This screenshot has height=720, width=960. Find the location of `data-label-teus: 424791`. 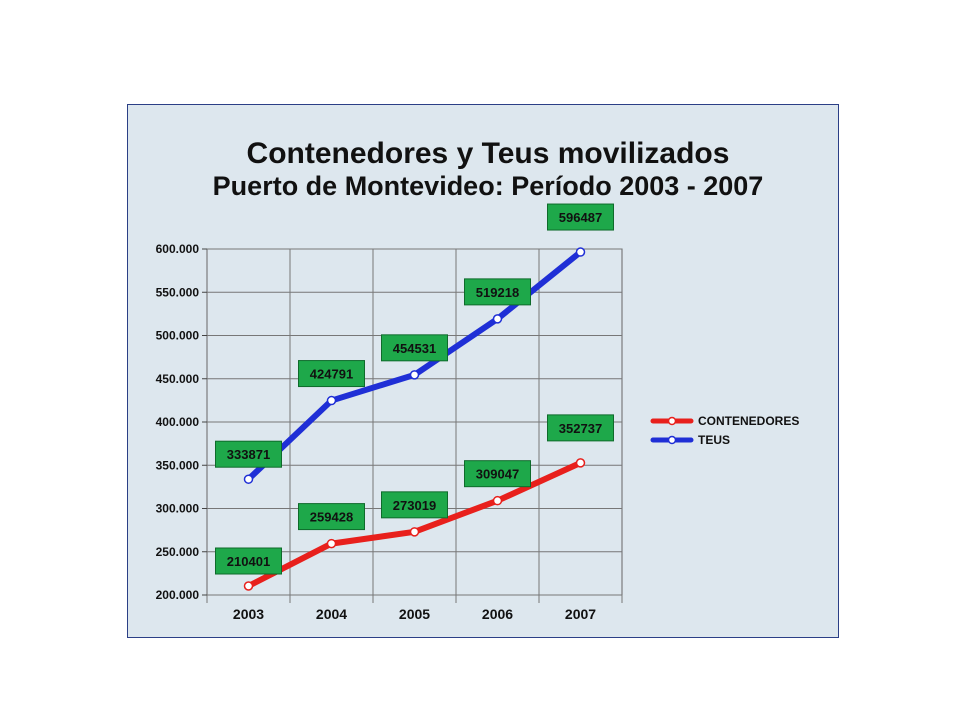

data-label-teus: 424791 is located at coordinates (331, 374).